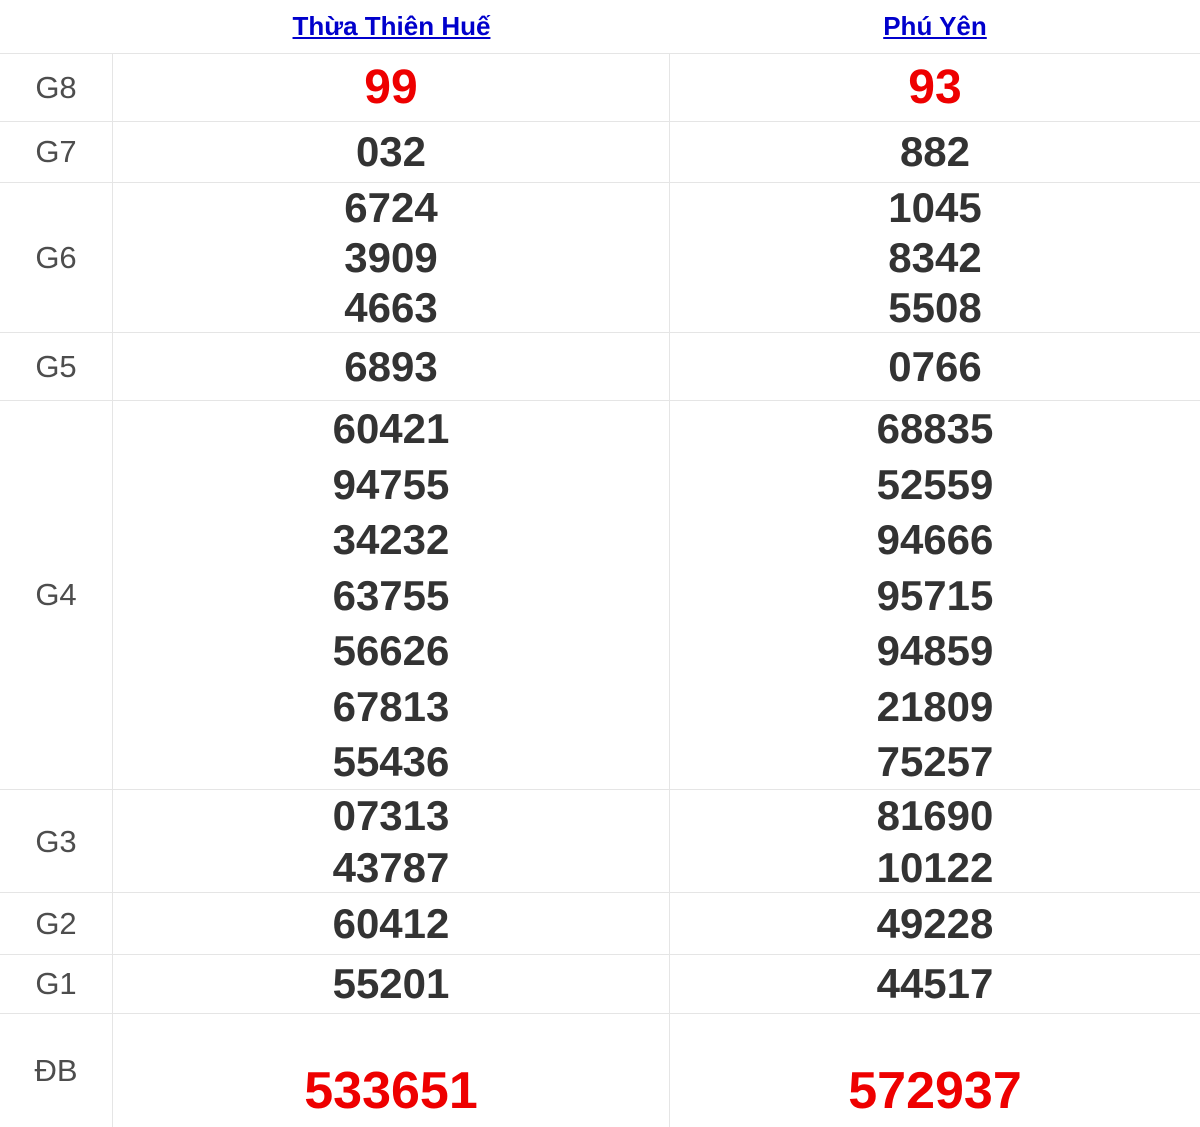 The width and height of the screenshot is (1200, 1127). I want to click on result-number: 533651, so click(391, 1090).